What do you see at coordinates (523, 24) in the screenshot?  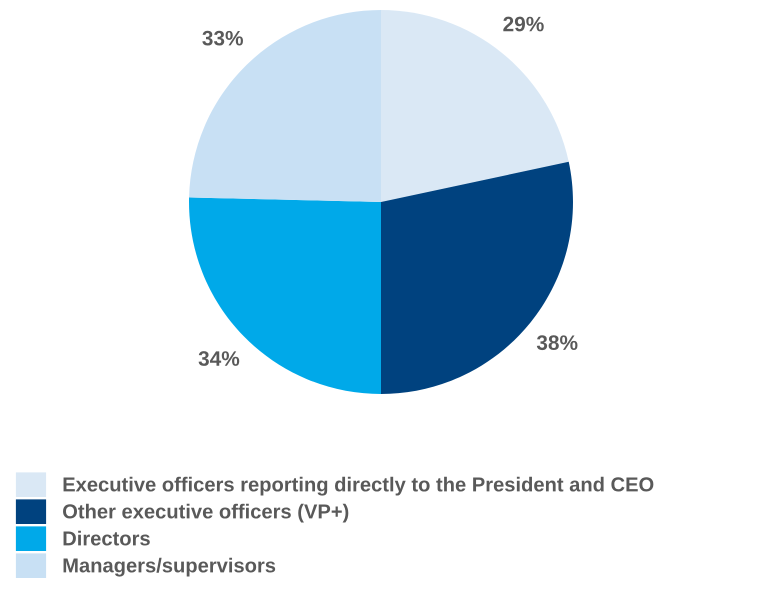 I see `data-label: 29%` at bounding box center [523, 24].